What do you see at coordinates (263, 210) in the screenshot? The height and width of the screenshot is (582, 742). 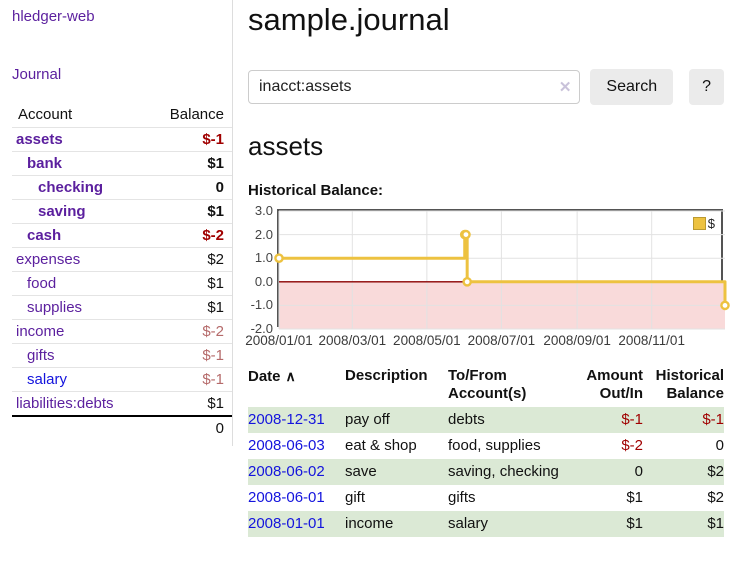 I see `y-axis-tick-label: 3.0` at bounding box center [263, 210].